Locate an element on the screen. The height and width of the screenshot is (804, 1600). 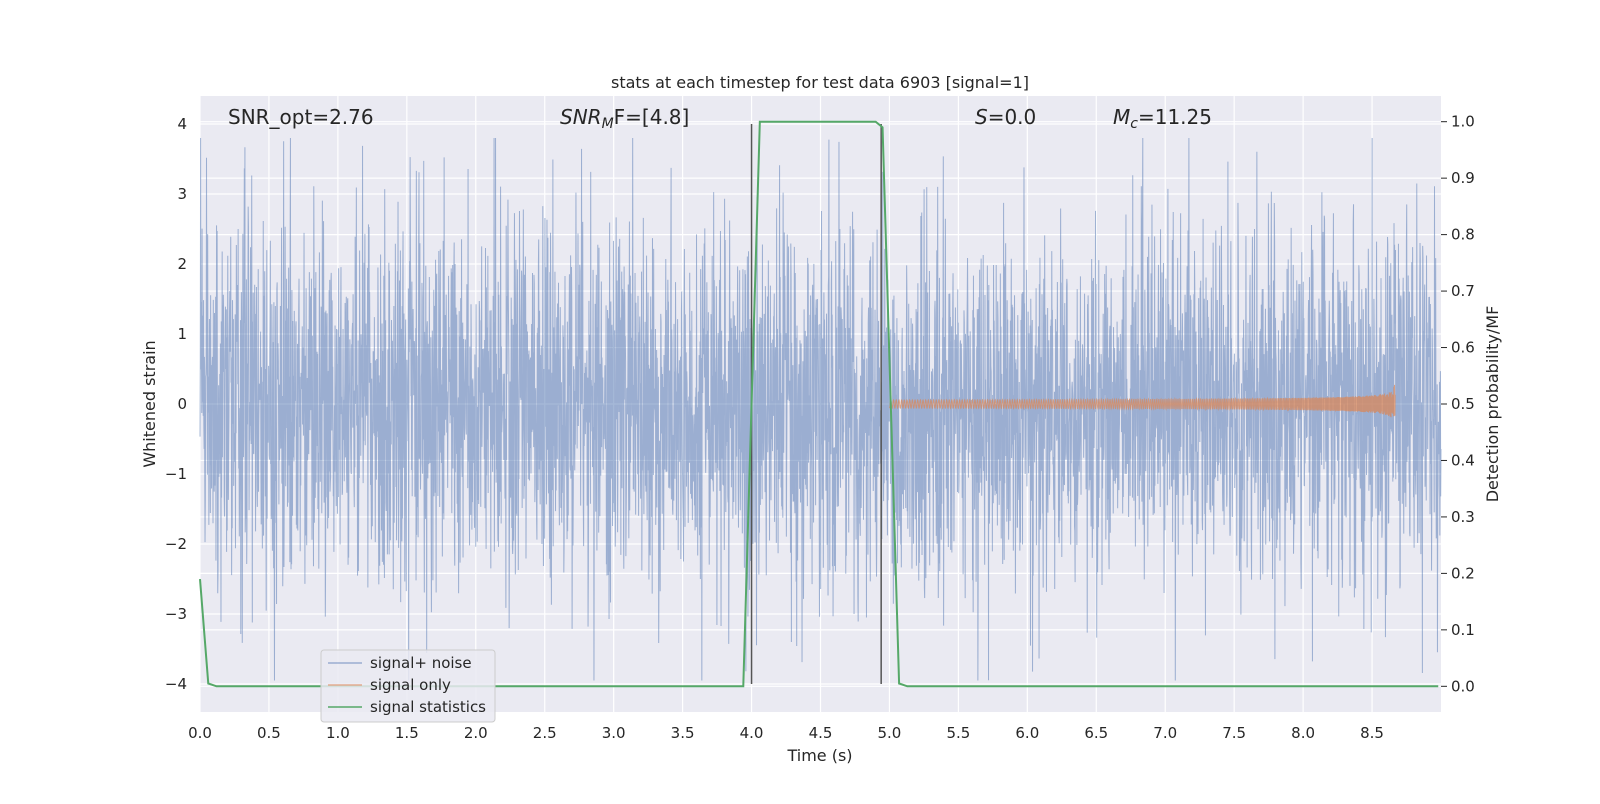
annotation-snr-mf-rest: F=[4.8] is located at coordinates (652, 117).